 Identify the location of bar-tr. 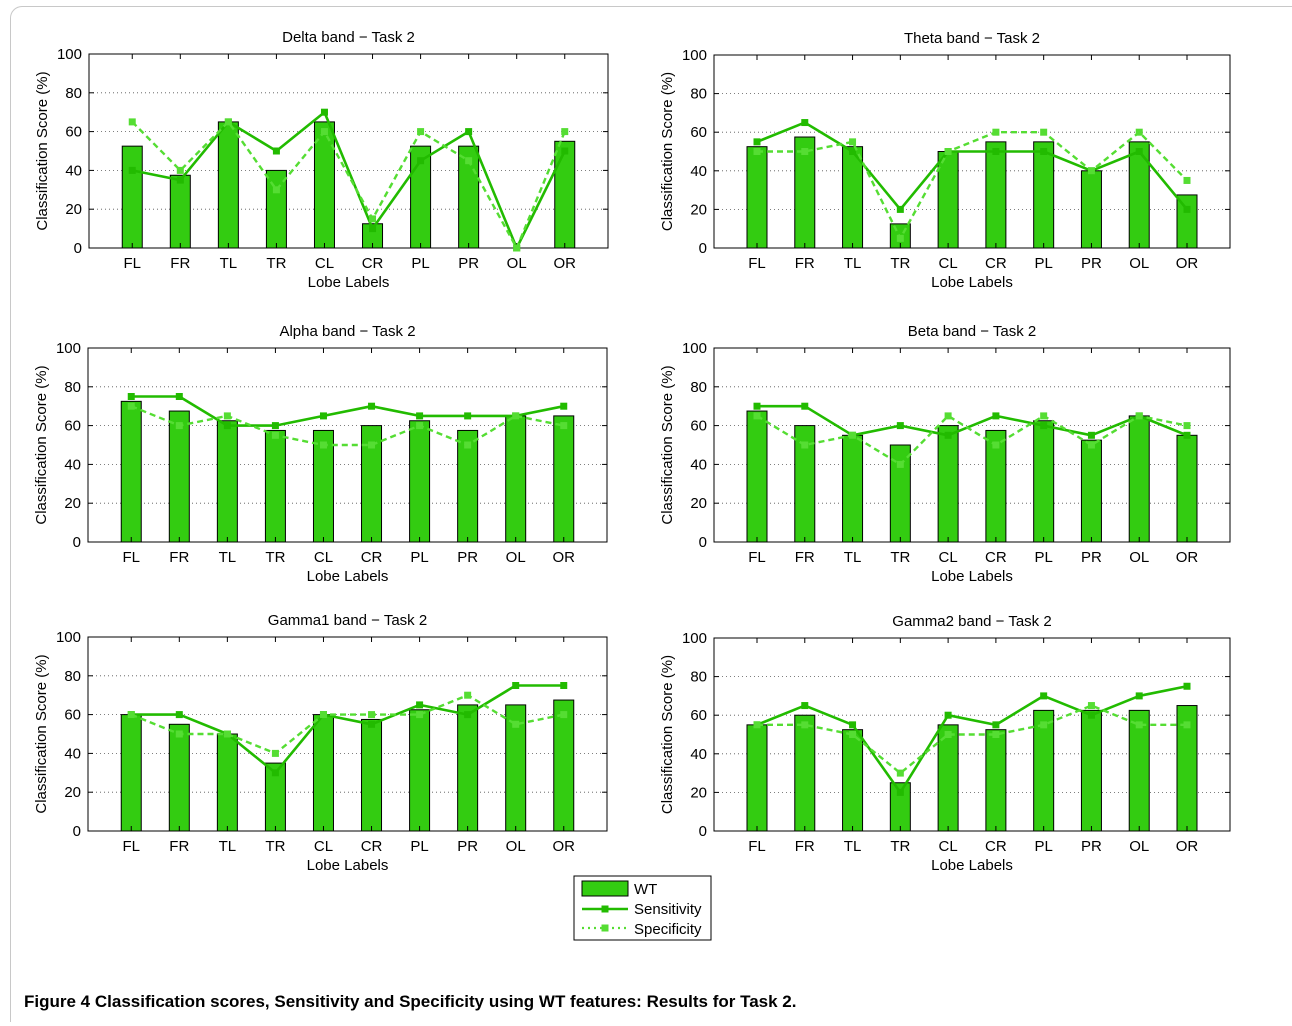
(275, 486).